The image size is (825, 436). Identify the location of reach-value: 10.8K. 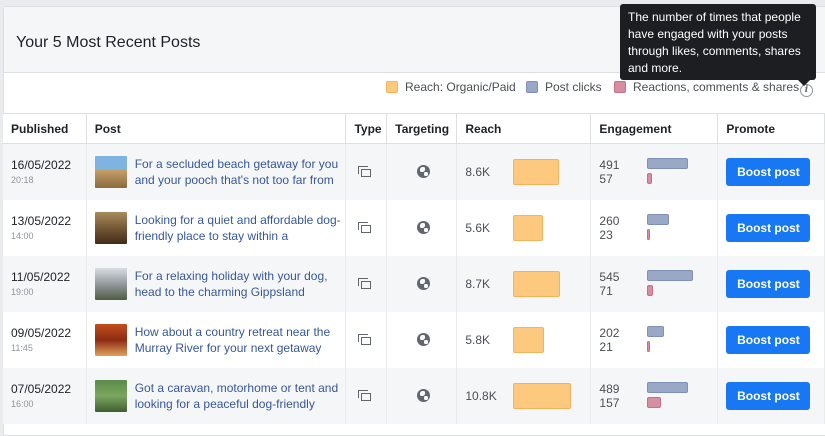
(481, 395).